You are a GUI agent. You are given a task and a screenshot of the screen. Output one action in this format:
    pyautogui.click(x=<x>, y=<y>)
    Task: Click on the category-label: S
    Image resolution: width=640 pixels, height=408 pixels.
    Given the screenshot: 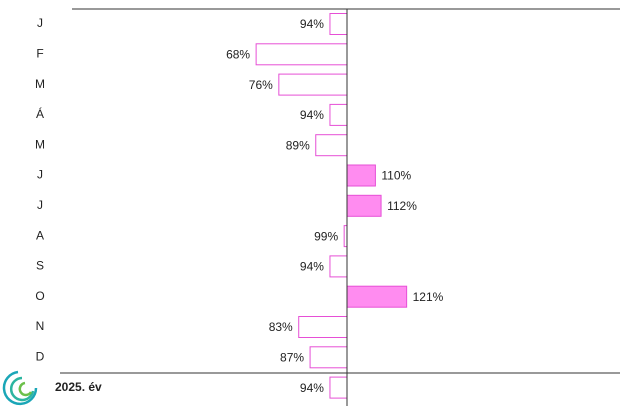 What is the action you would take?
    pyautogui.click(x=40, y=266)
    